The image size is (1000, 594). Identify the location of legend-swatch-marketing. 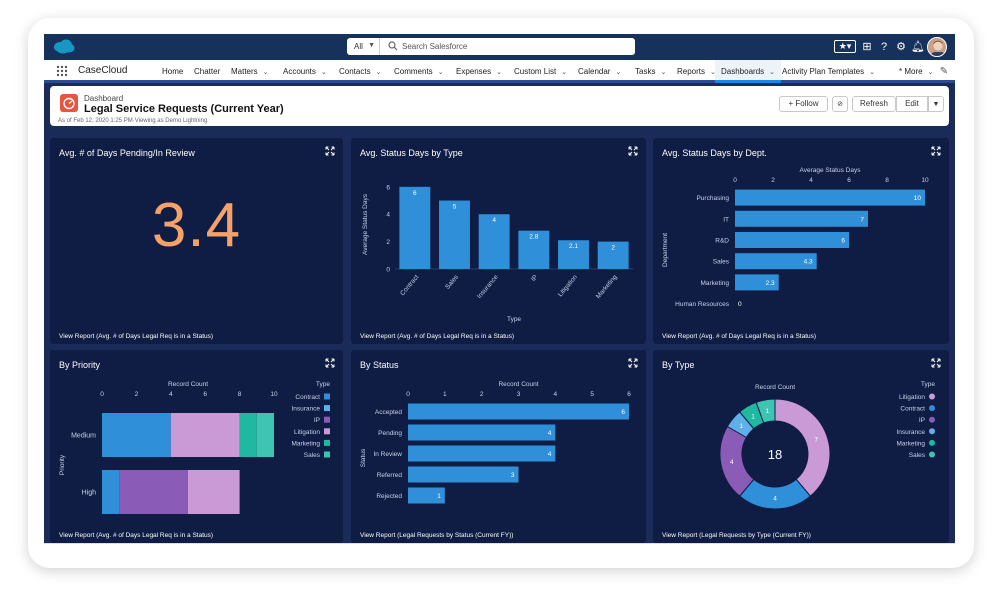
(327, 442).